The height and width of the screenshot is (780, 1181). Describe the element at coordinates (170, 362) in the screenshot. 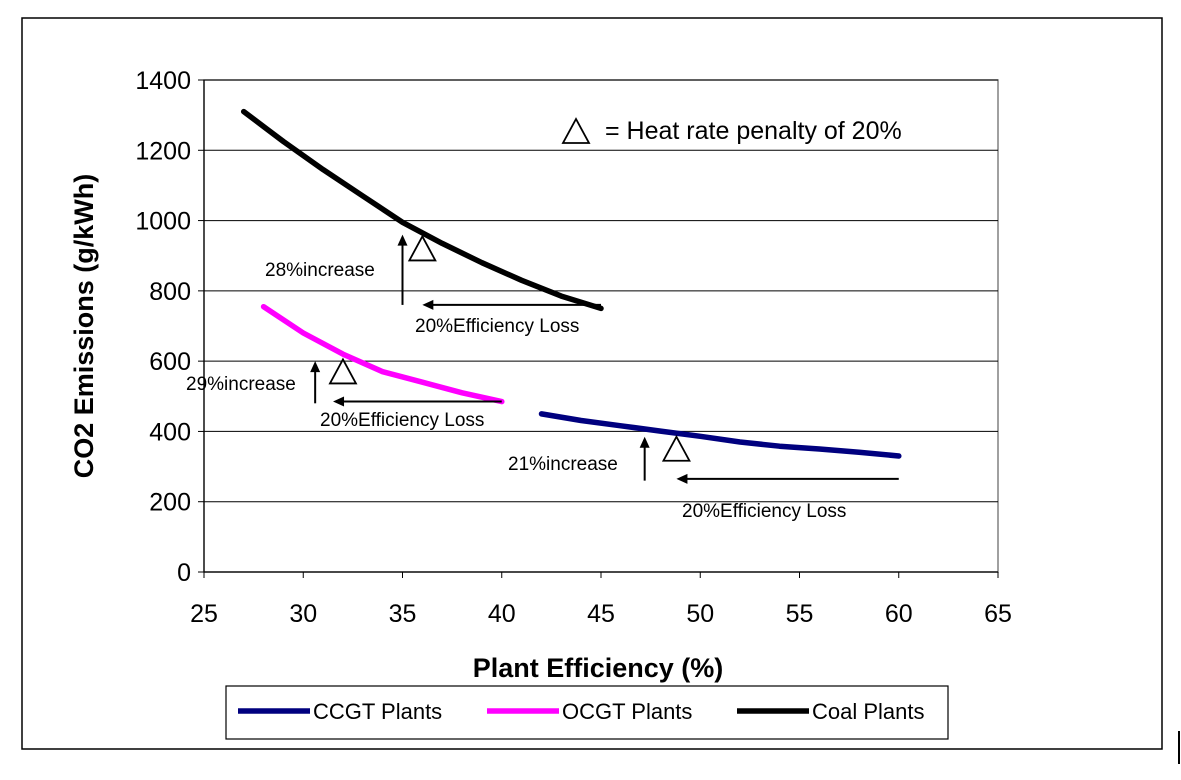

I see `y-tick-label: 600` at that location.